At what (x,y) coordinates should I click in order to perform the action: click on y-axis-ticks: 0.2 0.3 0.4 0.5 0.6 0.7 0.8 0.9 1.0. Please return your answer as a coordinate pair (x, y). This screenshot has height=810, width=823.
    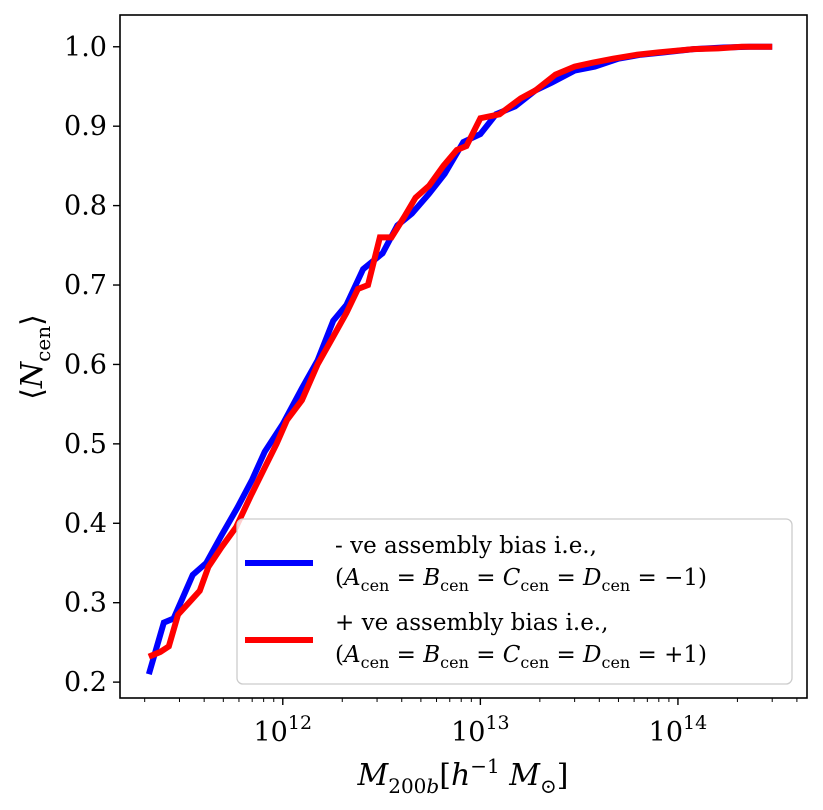
    Looking at the image, I should click on (92, 365).